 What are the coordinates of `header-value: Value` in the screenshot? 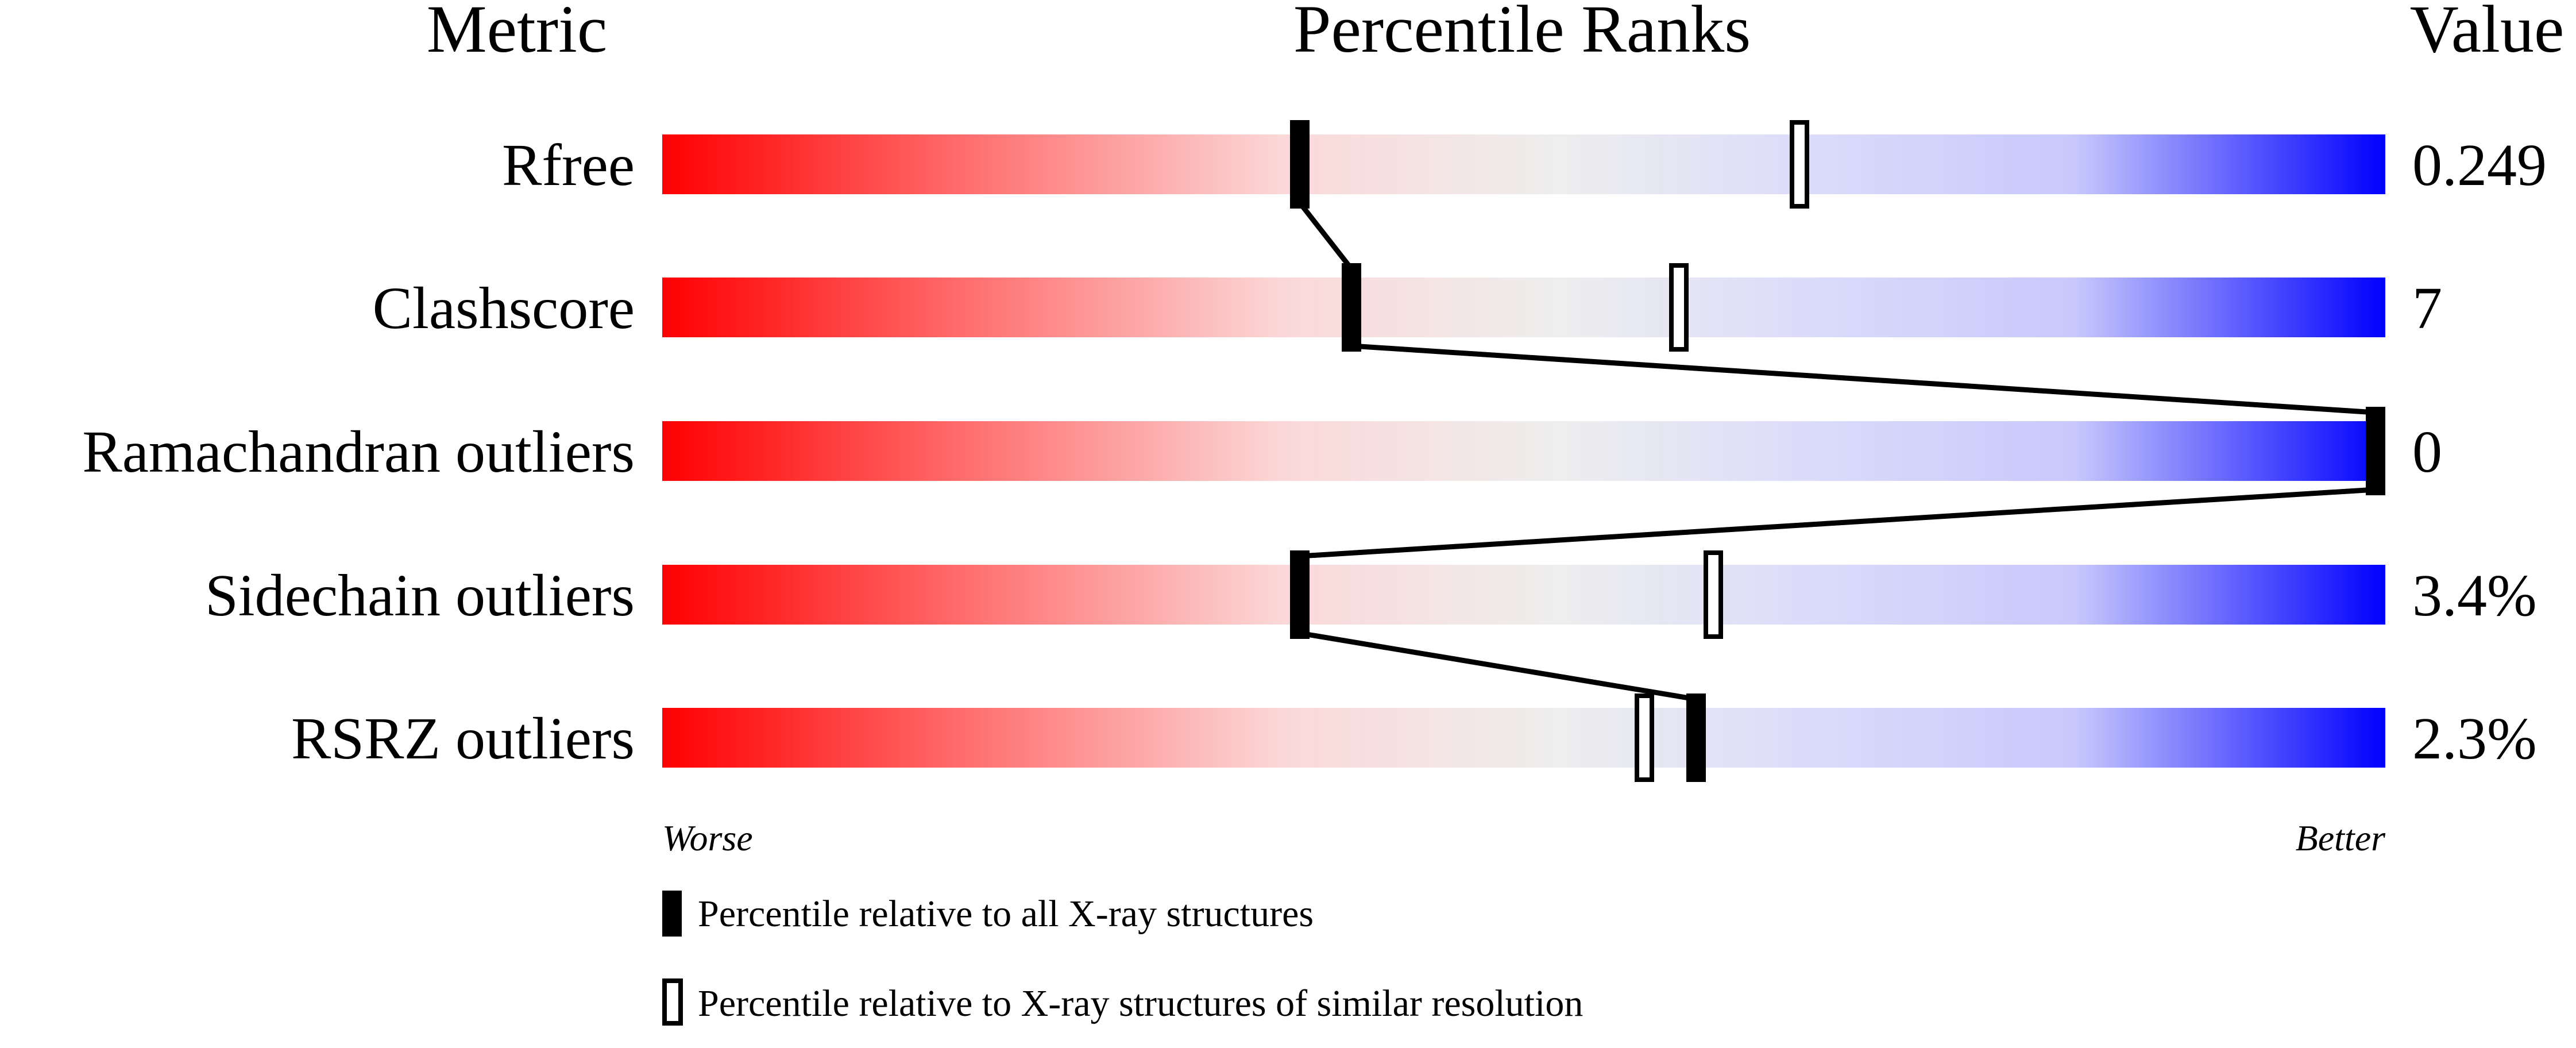 It's located at (2487, 33).